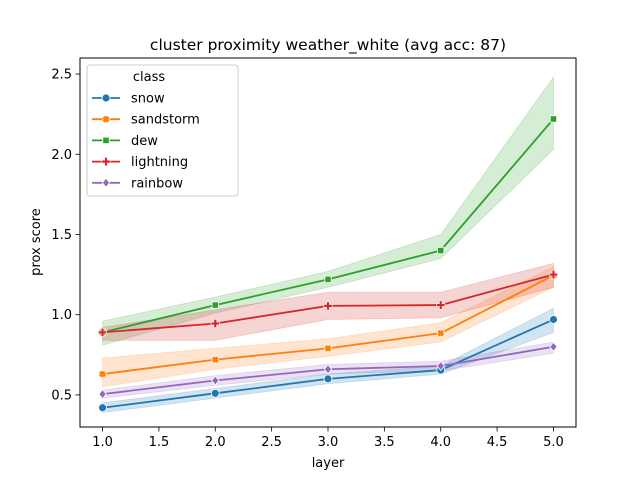 The height and width of the screenshot is (480, 640). Describe the element at coordinates (440, 442) in the screenshot. I see `x-tick-label: 4.0` at that location.